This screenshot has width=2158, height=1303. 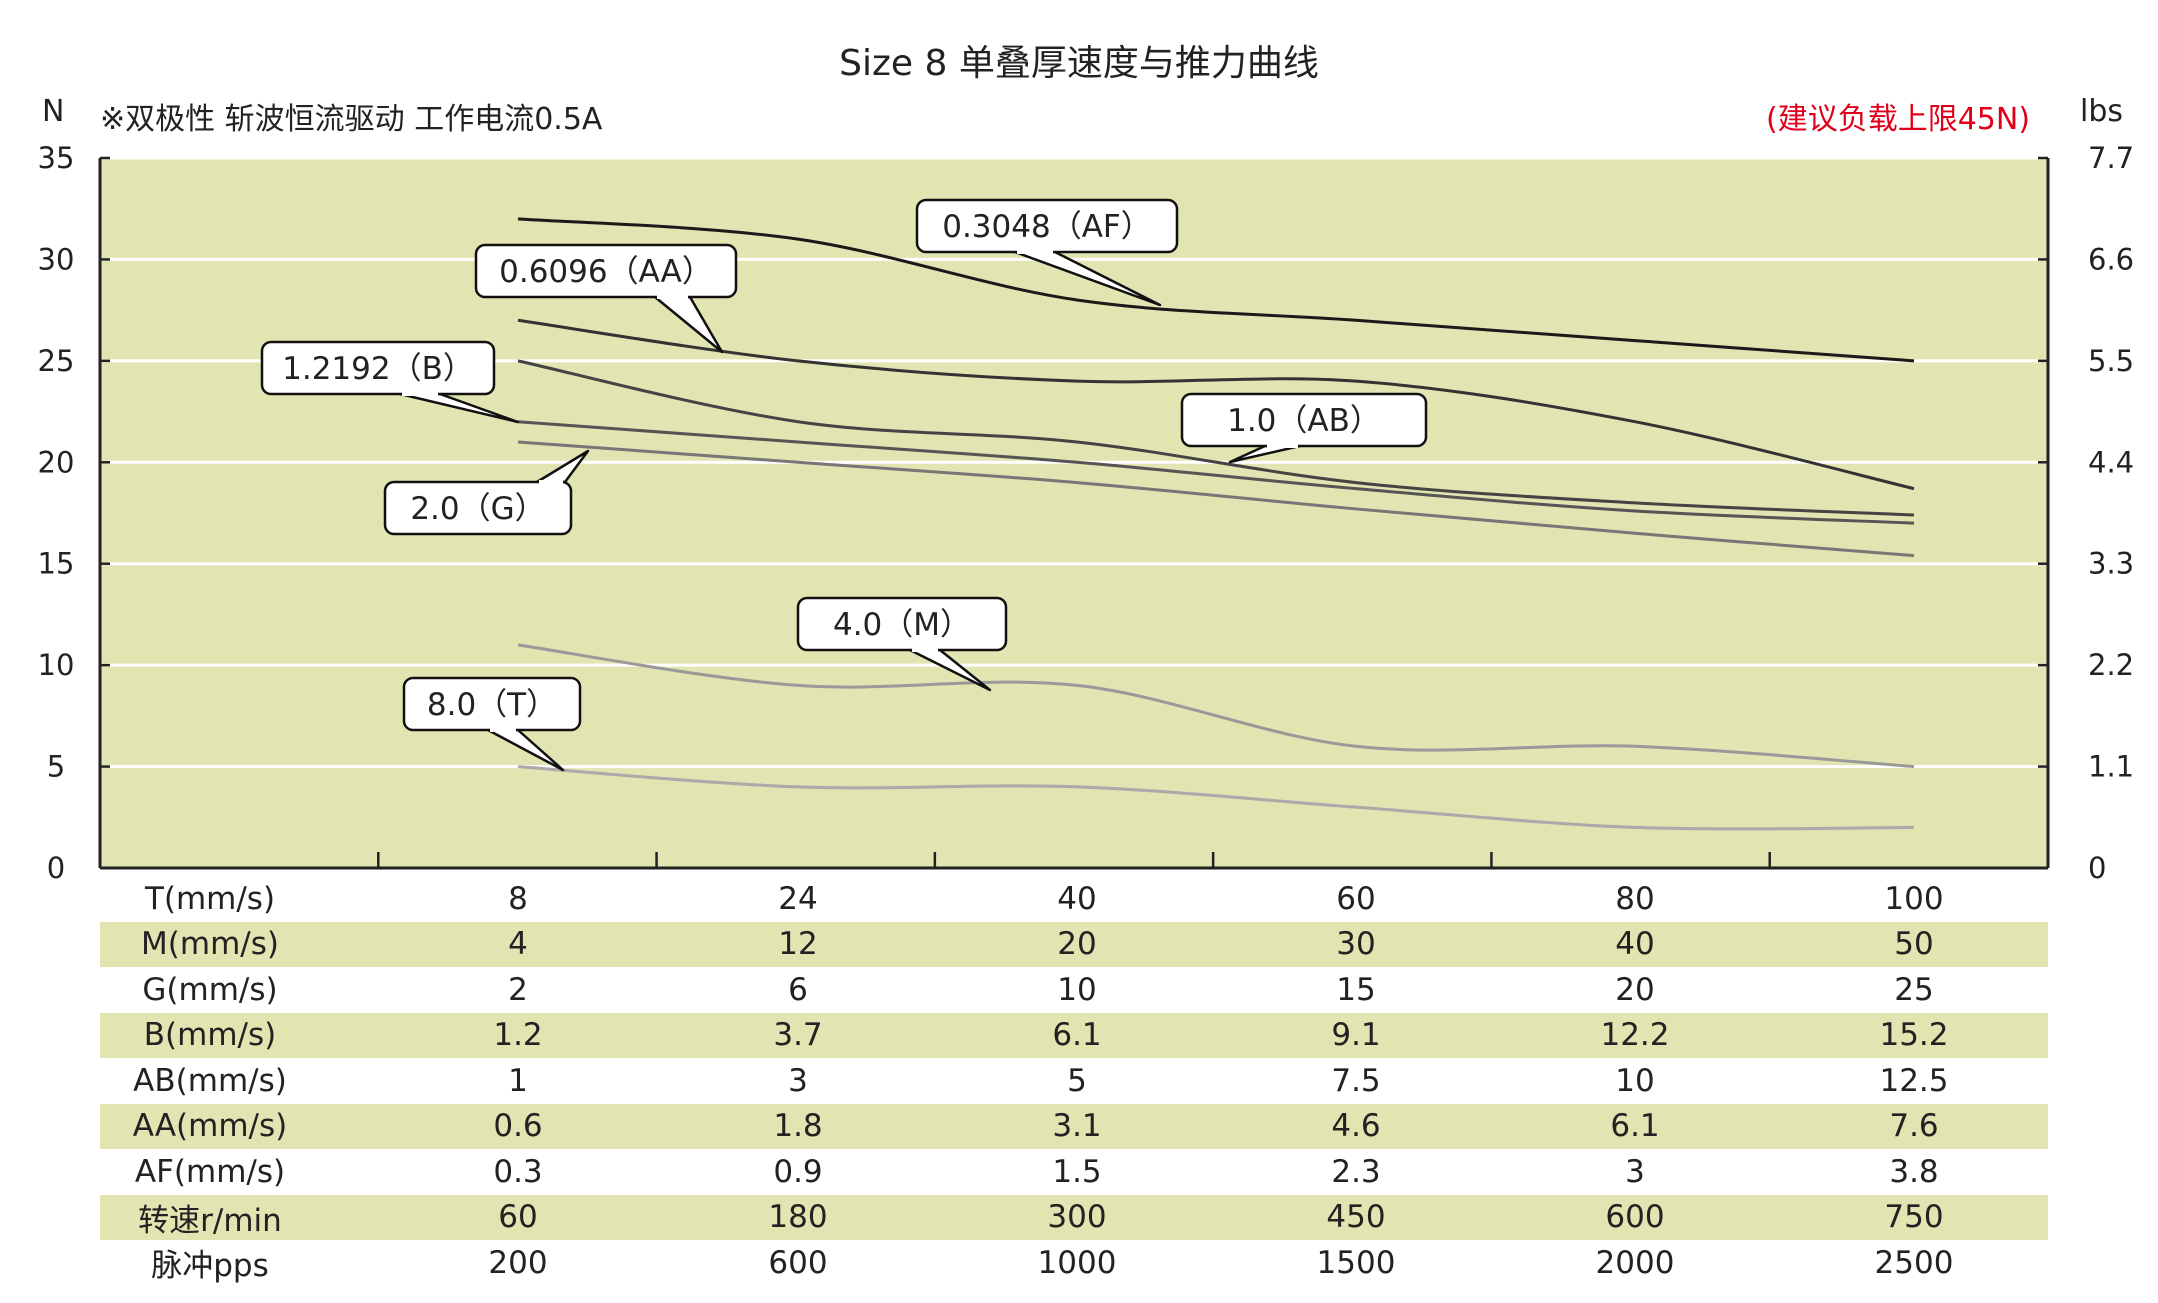 I want to click on y-tick-label: 25, so click(x=56, y=361).